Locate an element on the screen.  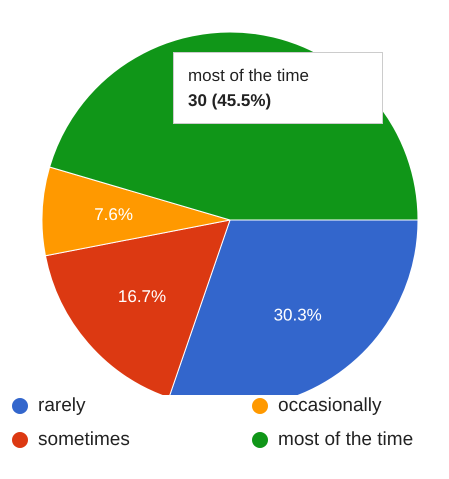
legend-label: sometimes is located at coordinates (84, 440).